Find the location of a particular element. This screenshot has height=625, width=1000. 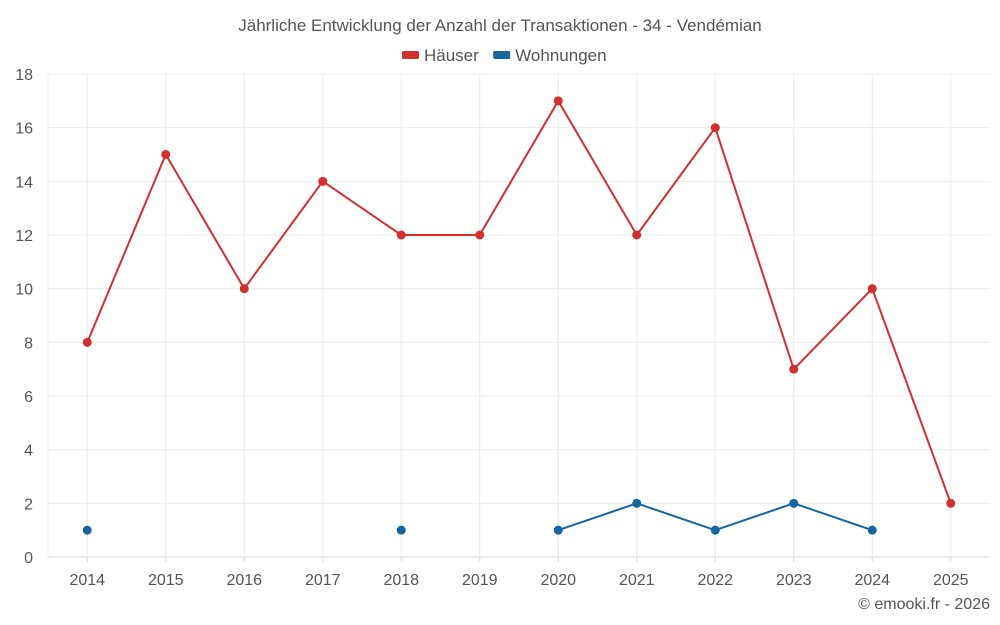

y-tick-label: 8 is located at coordinates (28, 343).